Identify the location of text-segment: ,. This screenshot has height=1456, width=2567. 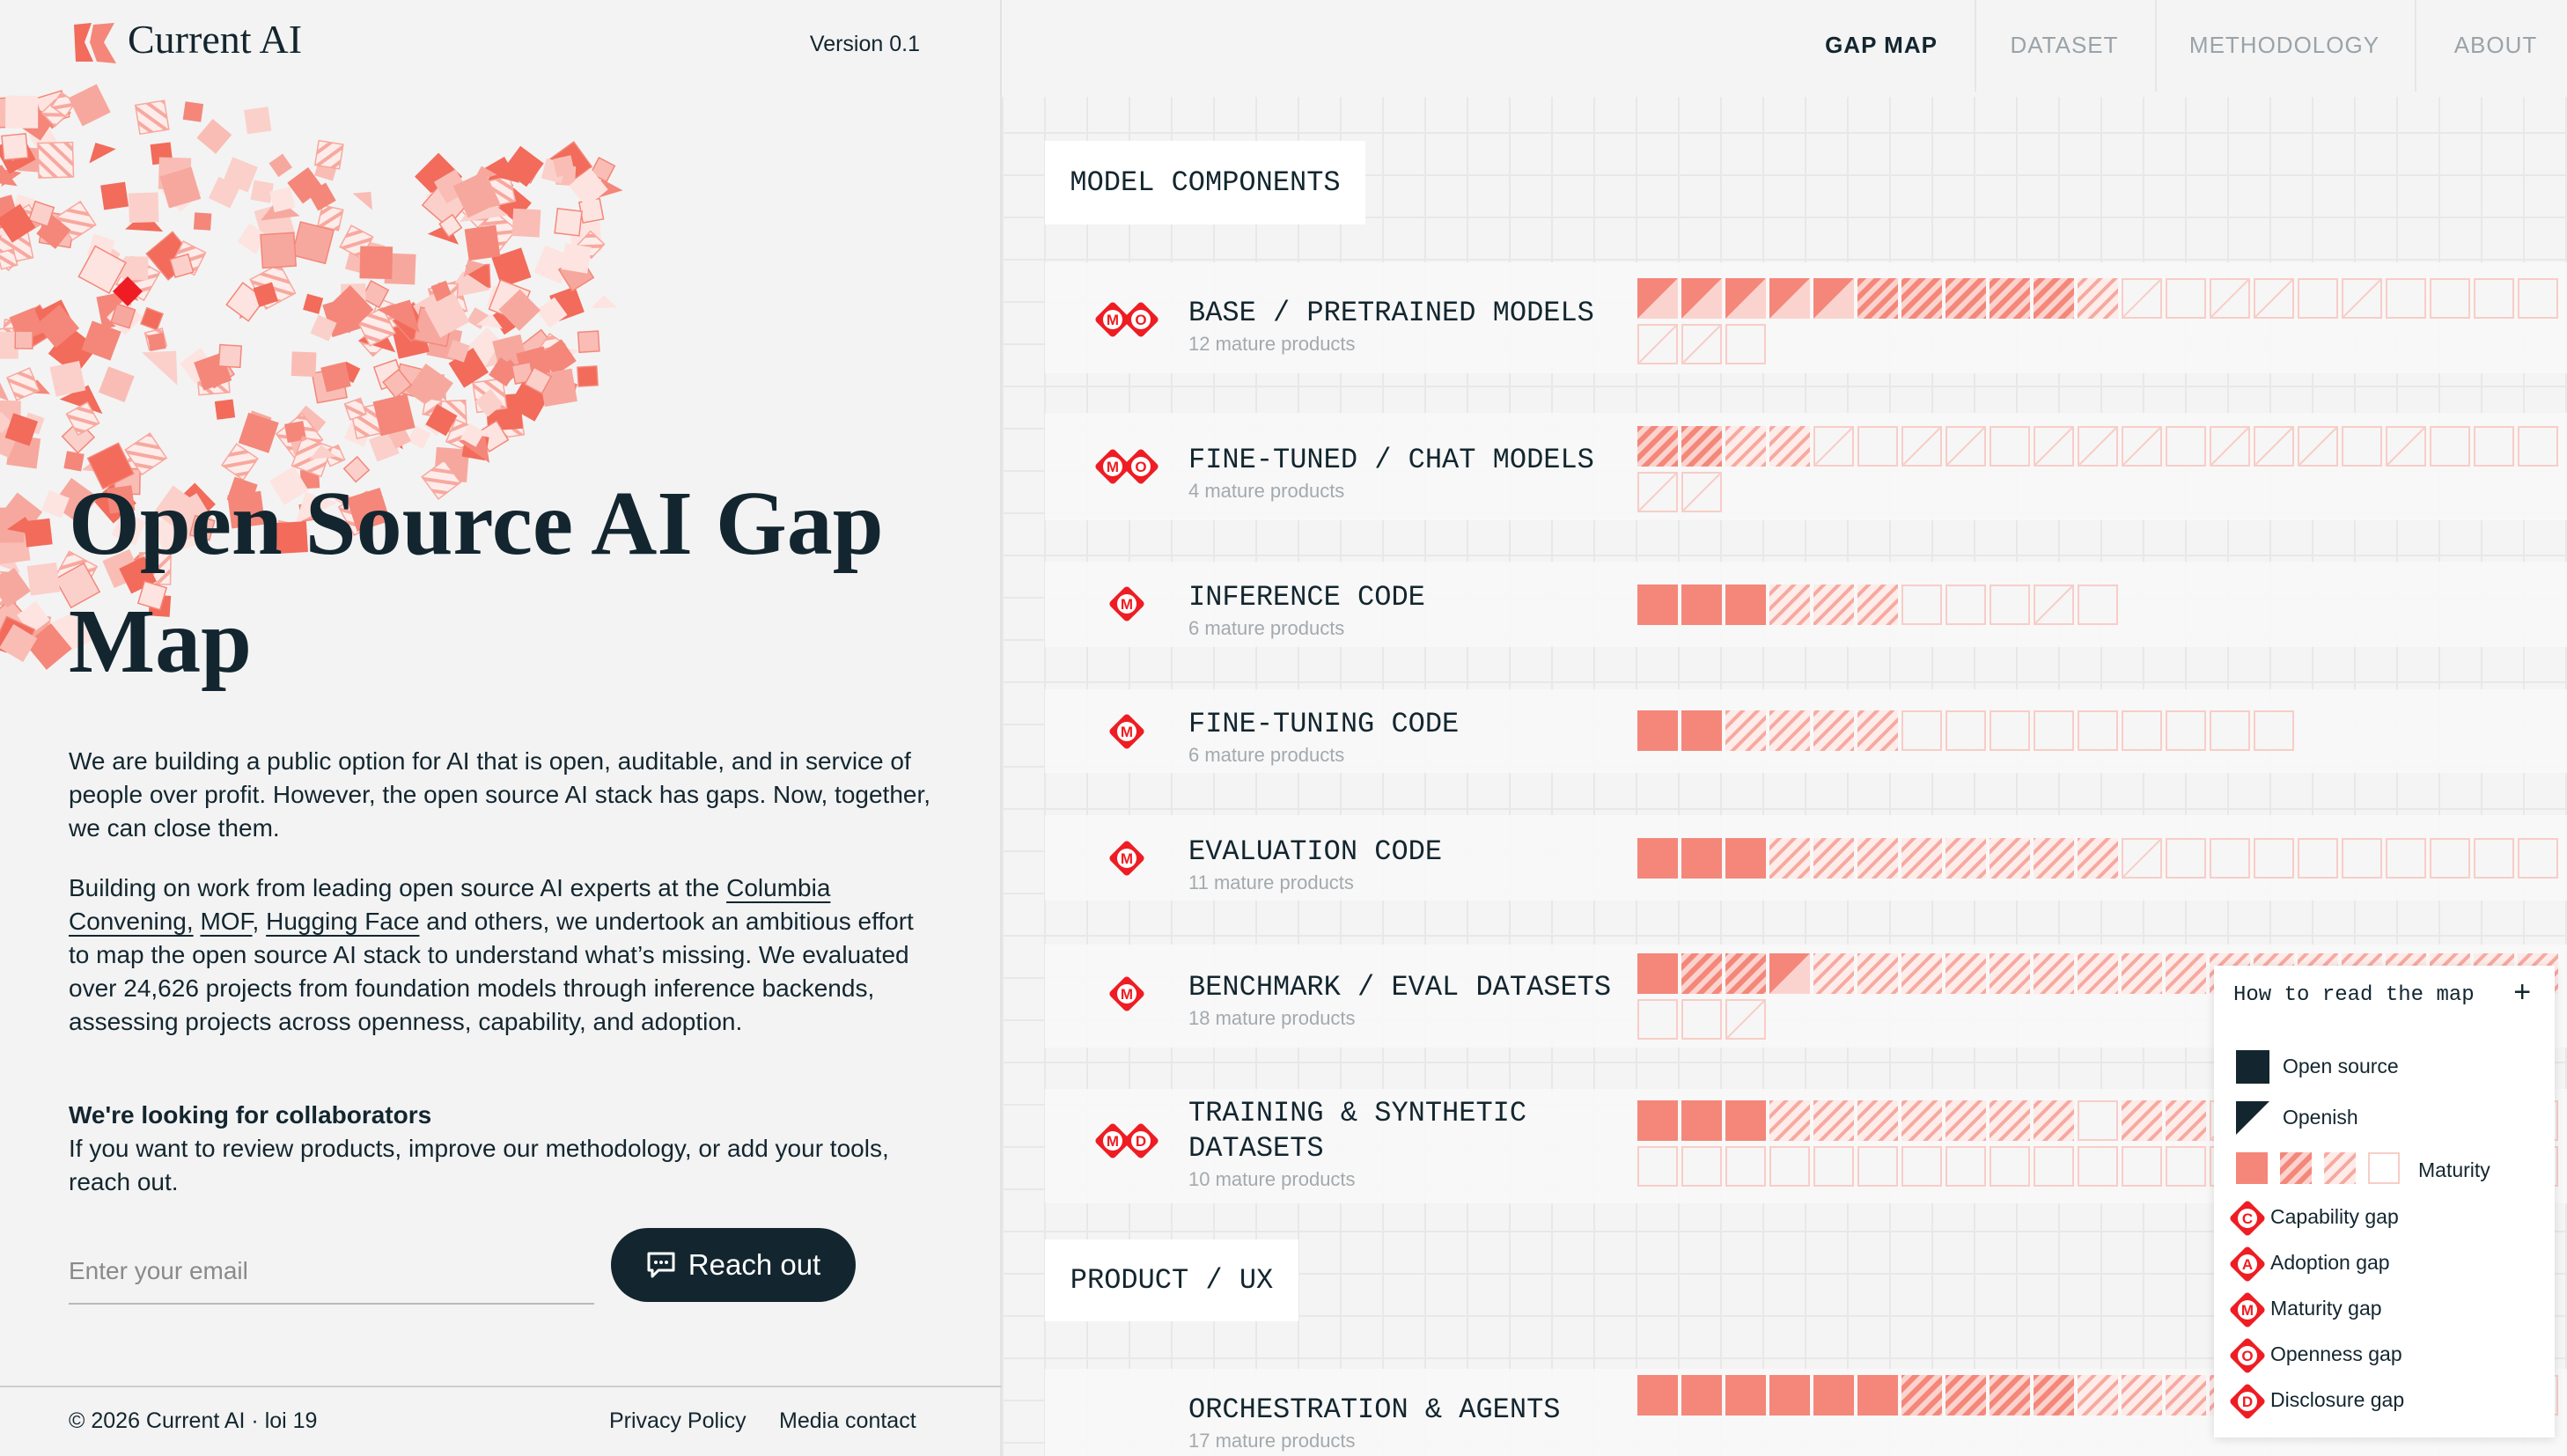
(259, 921).